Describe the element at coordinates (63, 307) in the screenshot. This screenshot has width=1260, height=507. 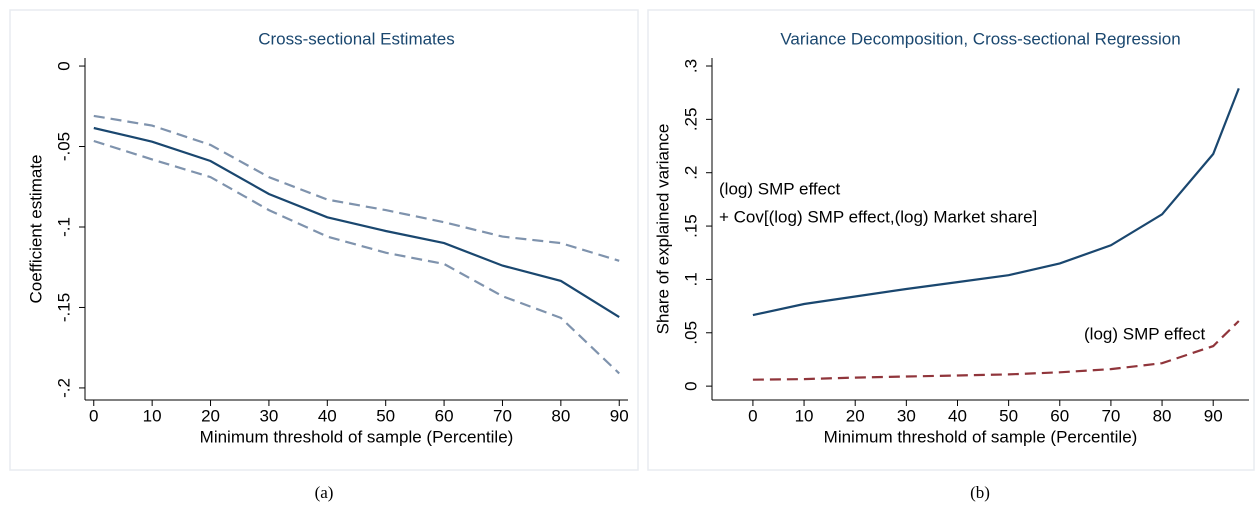
I see `y-tick-label: -.15` at that location.